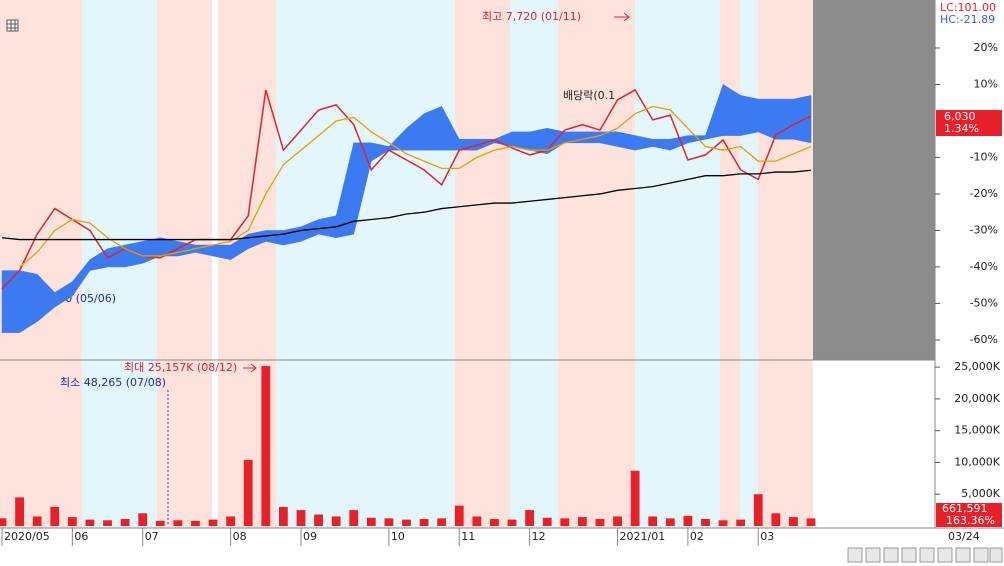  I want to click on high-annotation: 최고 7,720 (01/11), so click(531, 16).